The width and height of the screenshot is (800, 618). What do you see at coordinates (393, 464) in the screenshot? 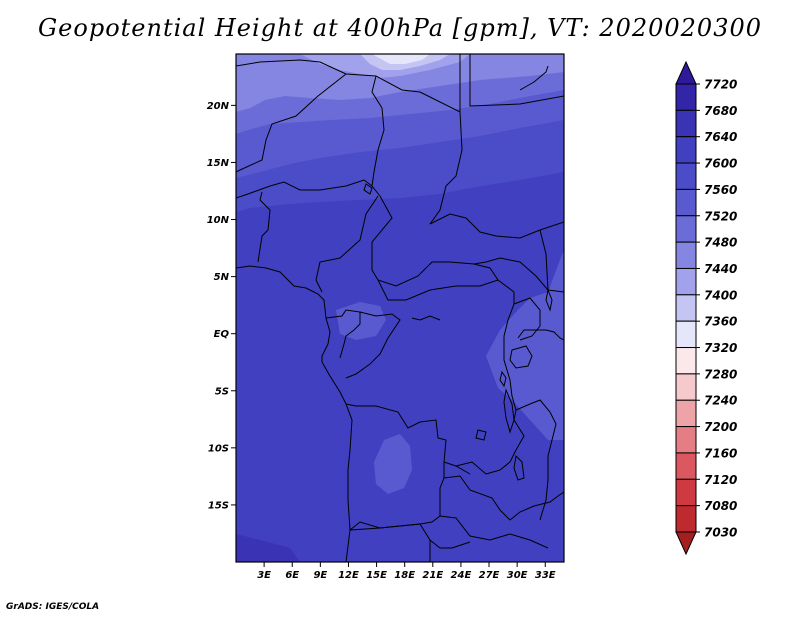
I see `patch-angola` at bounding box center [393, 464].